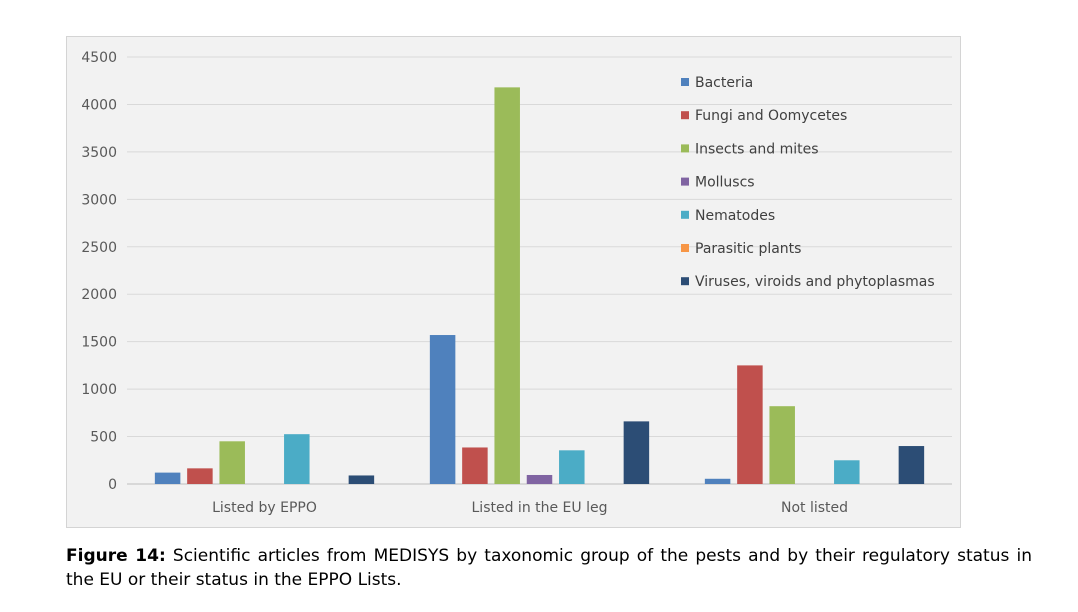  Describe the element at coordinates (112, 485) in the screenshot. I see `y-tick-label: 0` at that location.